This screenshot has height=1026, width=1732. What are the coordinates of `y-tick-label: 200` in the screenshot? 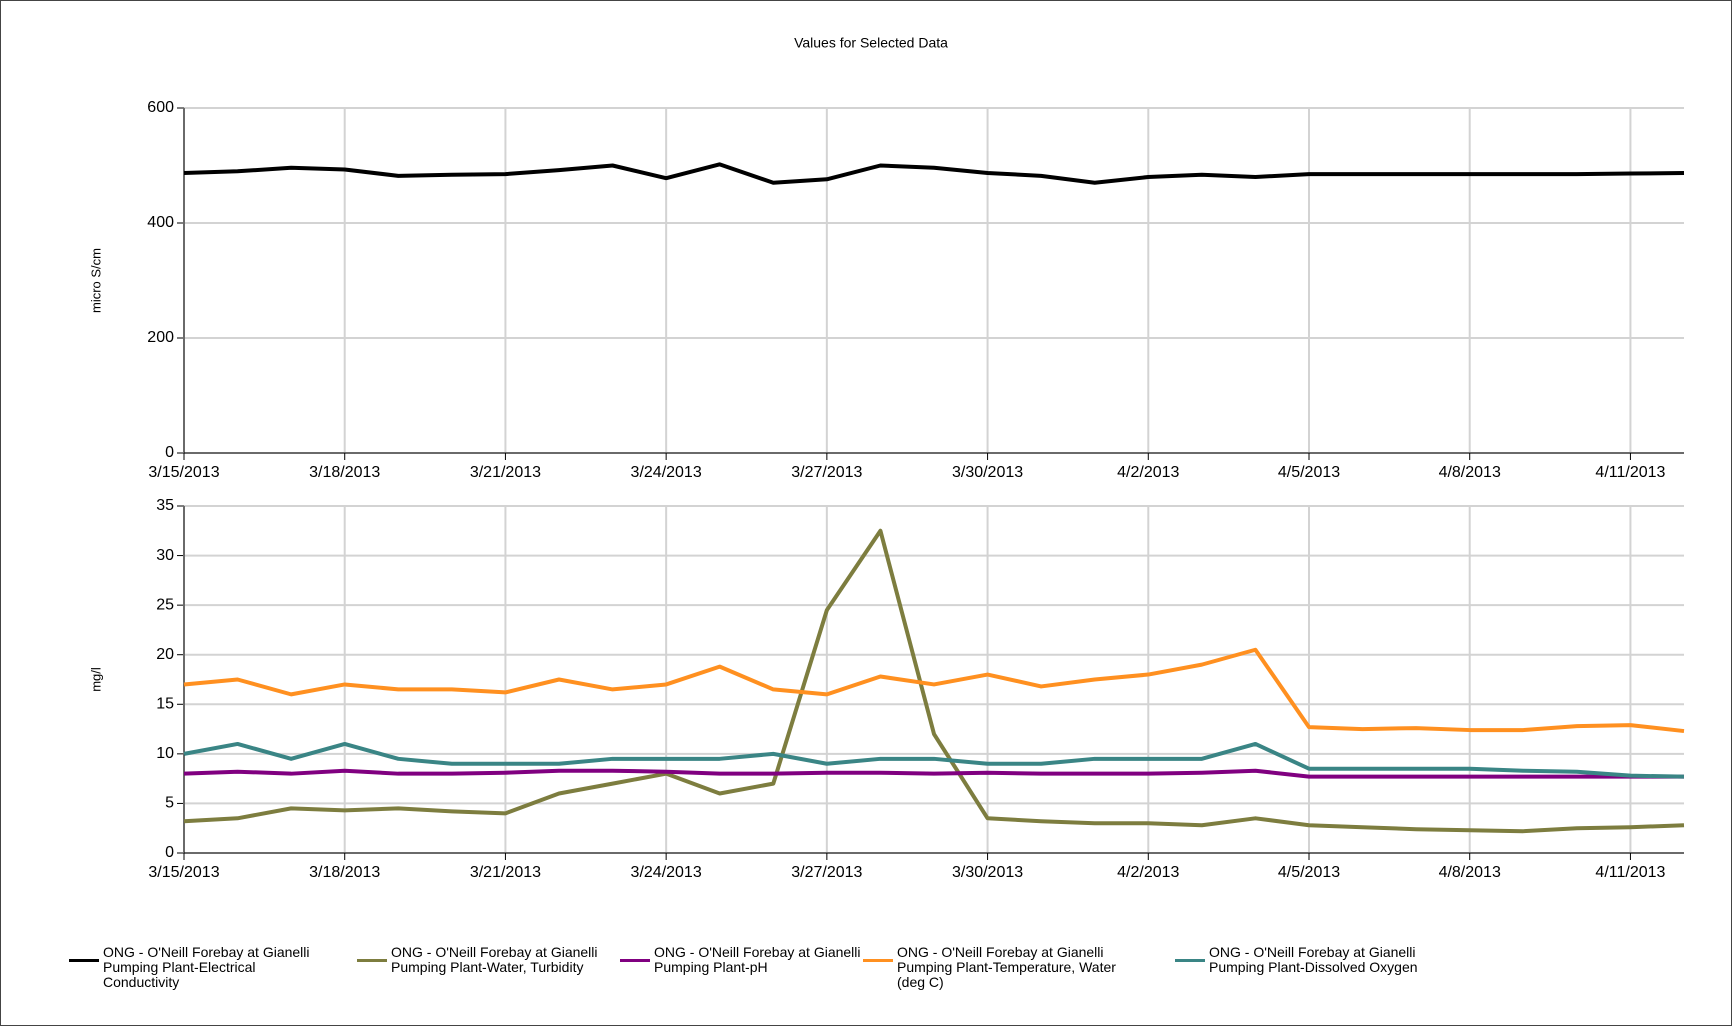 It's located at (160, 337).